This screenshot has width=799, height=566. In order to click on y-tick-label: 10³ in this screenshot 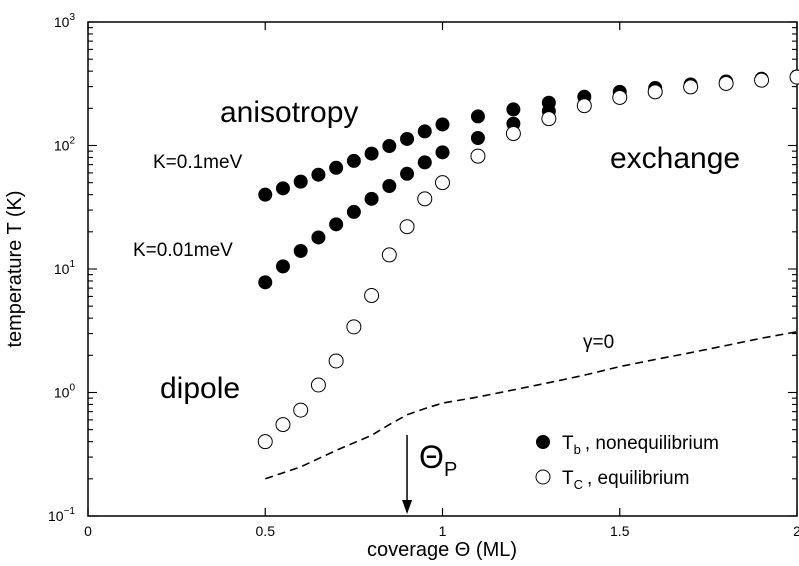, I will do `click(65, 21)`.